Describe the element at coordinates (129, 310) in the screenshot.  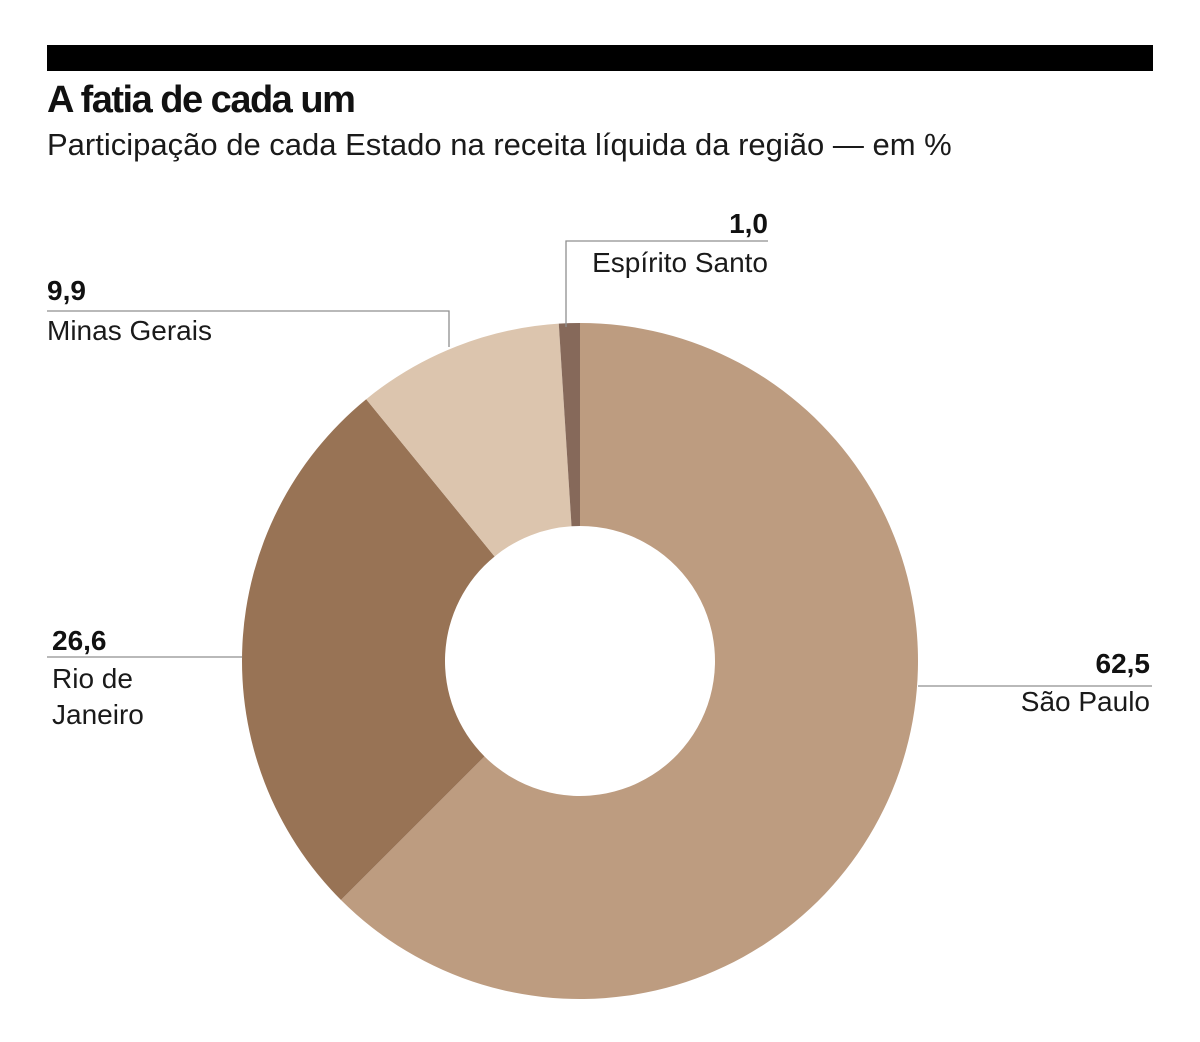
I see `label-group-minas-gerais: 9,9 Minas Gerais` at that location.